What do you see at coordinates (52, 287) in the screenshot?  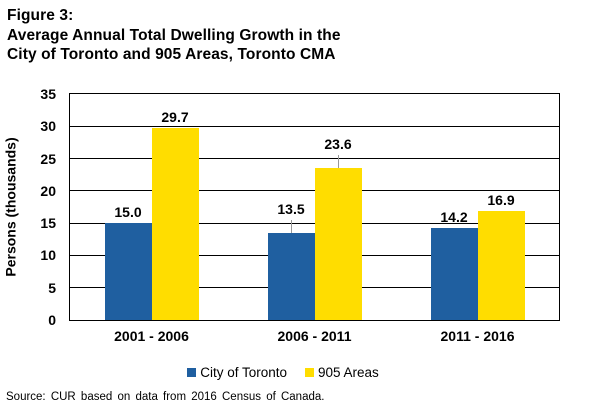 I see `y-tick-label: 5` at bounding box center [52, 287].